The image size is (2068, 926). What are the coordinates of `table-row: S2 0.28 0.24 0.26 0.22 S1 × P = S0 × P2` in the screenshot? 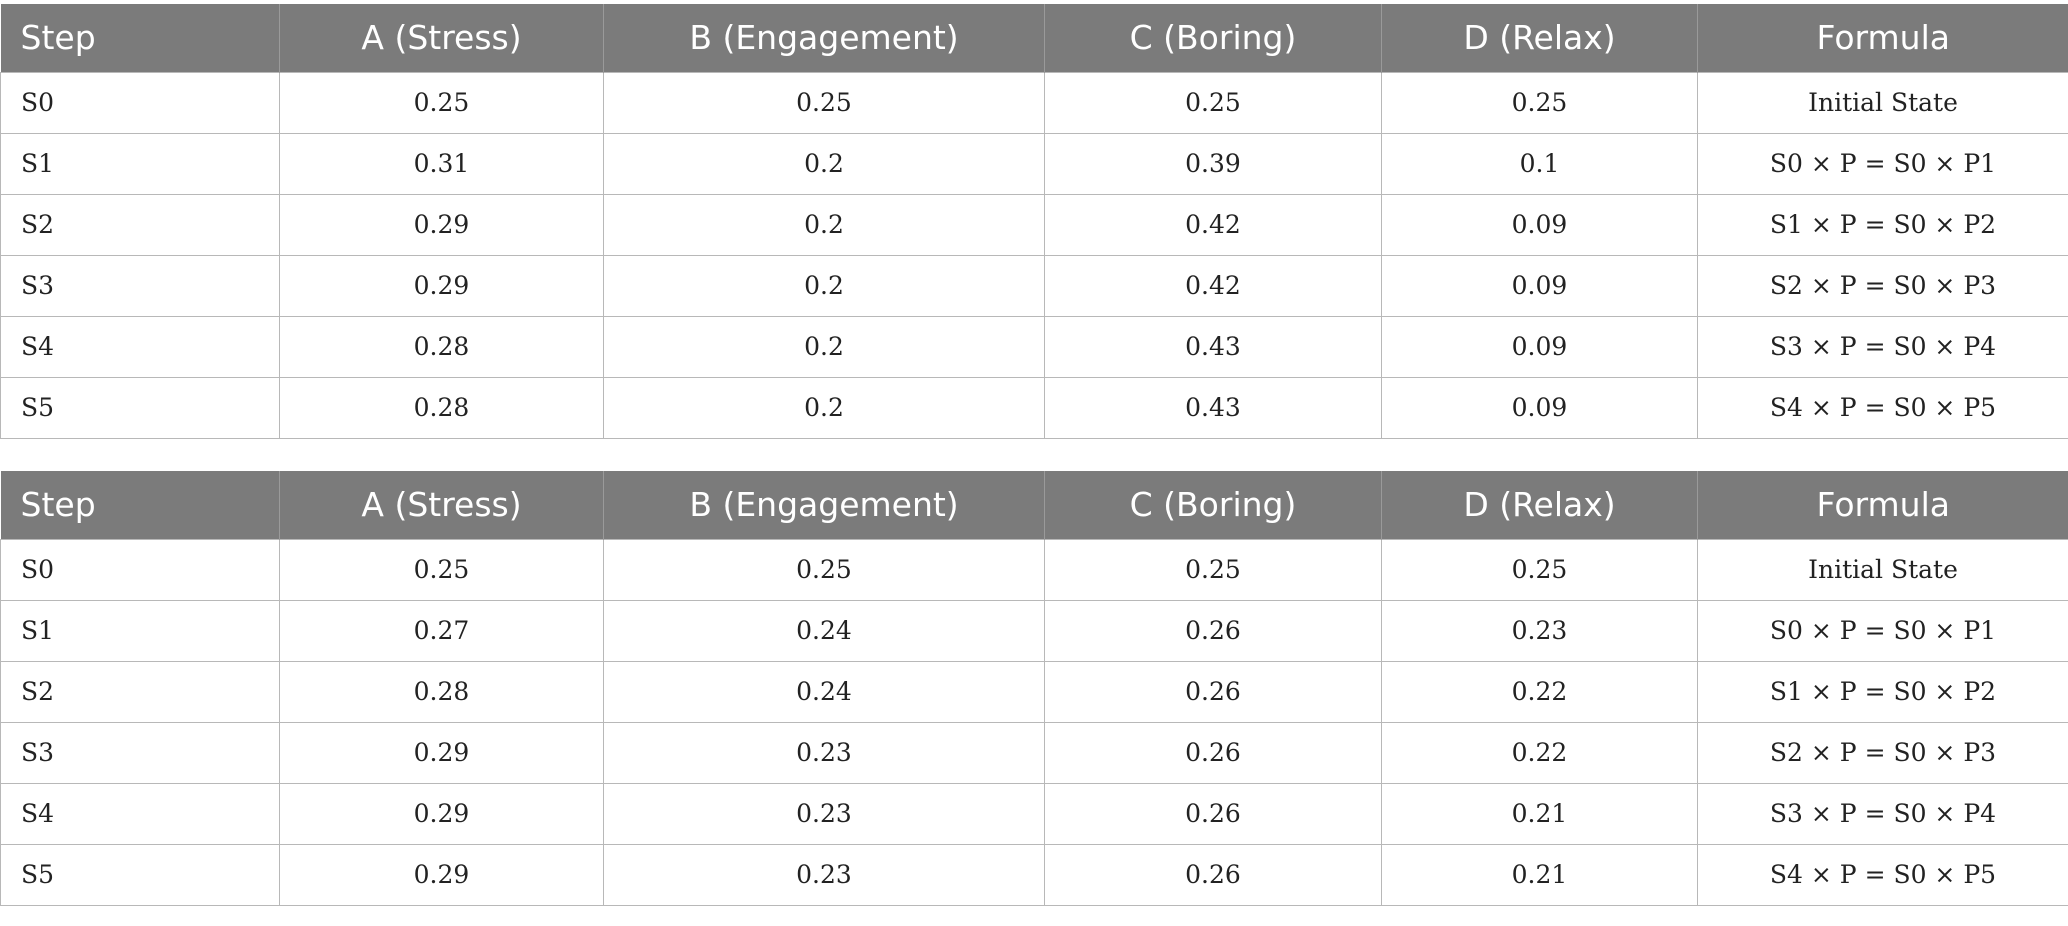 It's located at (1034, 691).